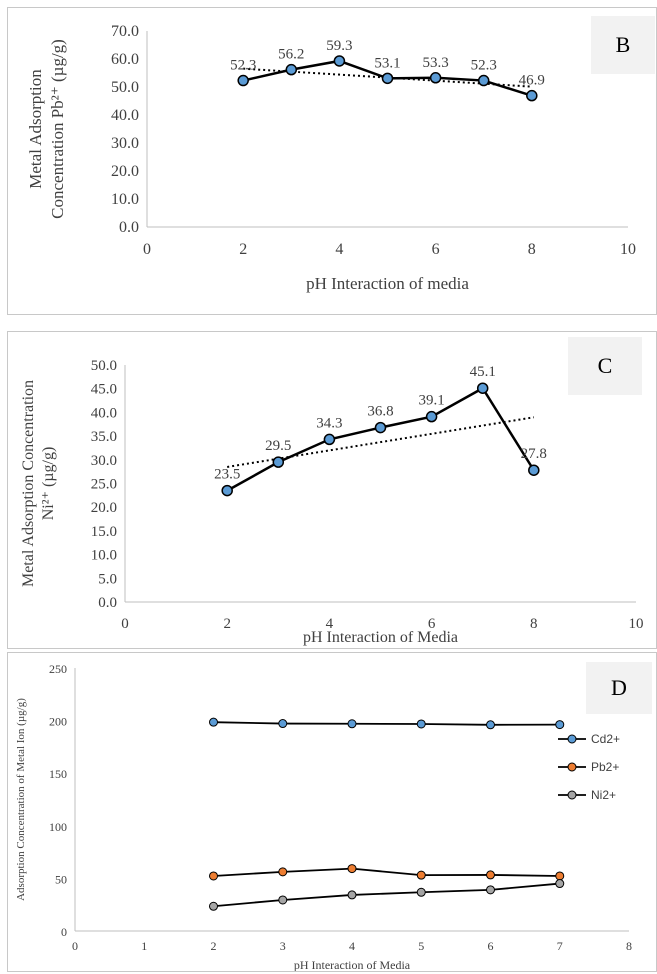 The height and width of the screenshot is (974, 657). What do you see at coordinates (329, 423) in the screenshot?
I see `chart-c-data-label: 34.3` at bounding box center [329, 423].